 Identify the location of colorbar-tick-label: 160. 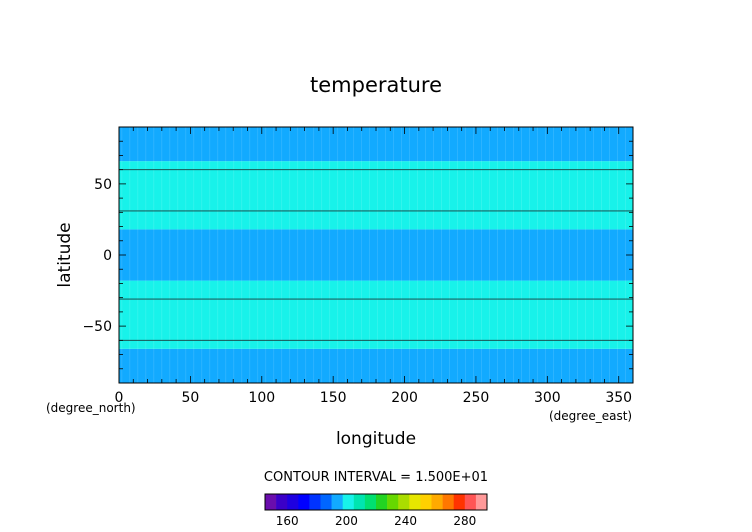
(287, 521).